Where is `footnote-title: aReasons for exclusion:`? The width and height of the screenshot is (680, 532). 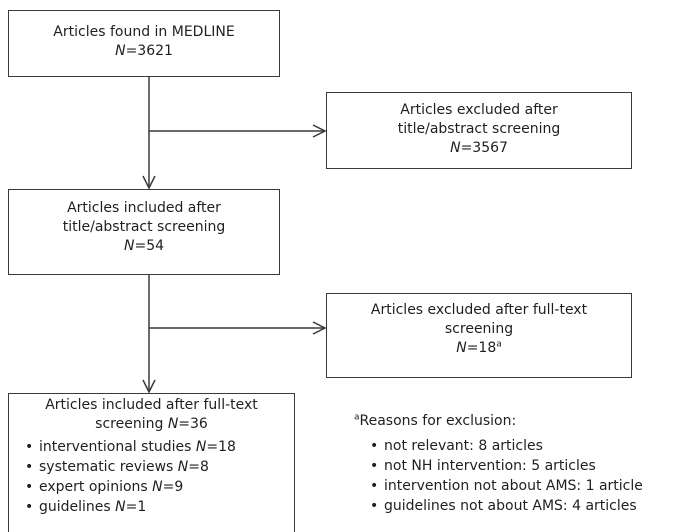 footnote-title: aReasons for exclusion: is located at coordinates (435, 420).